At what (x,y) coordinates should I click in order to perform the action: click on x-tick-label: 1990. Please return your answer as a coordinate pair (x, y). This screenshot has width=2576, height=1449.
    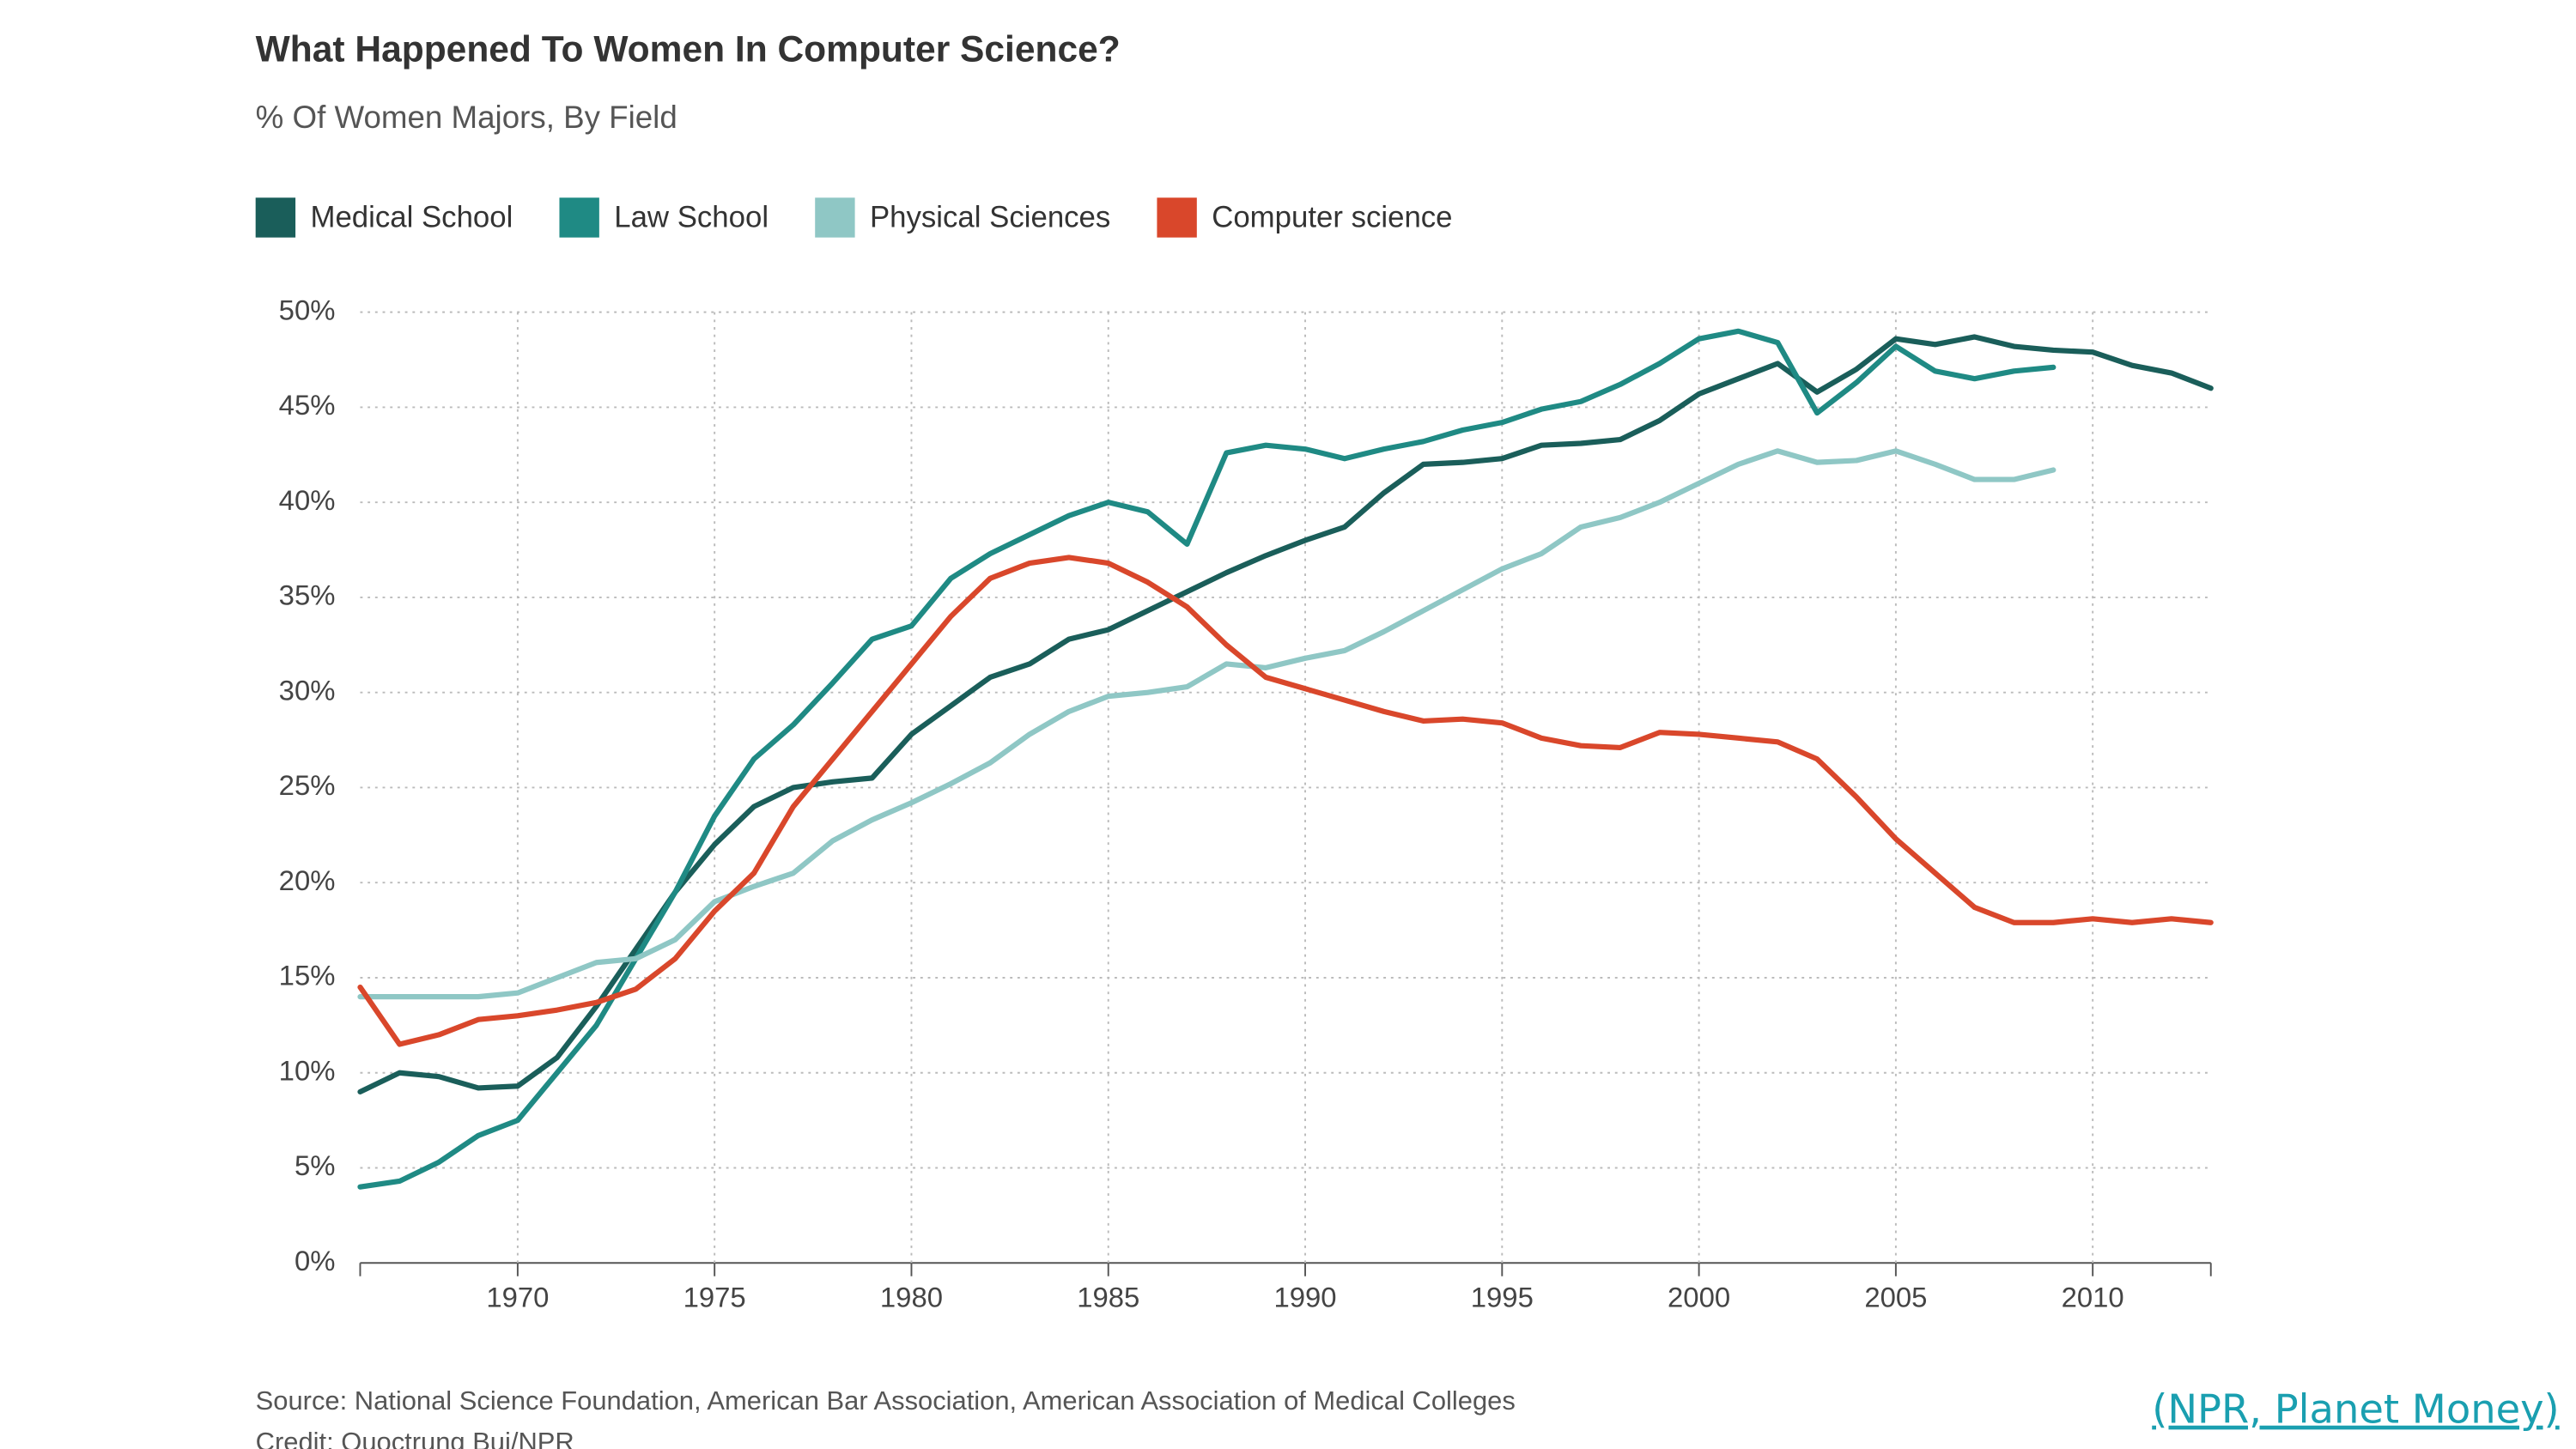
    Looking at the image, I should click on (1305, 1297).